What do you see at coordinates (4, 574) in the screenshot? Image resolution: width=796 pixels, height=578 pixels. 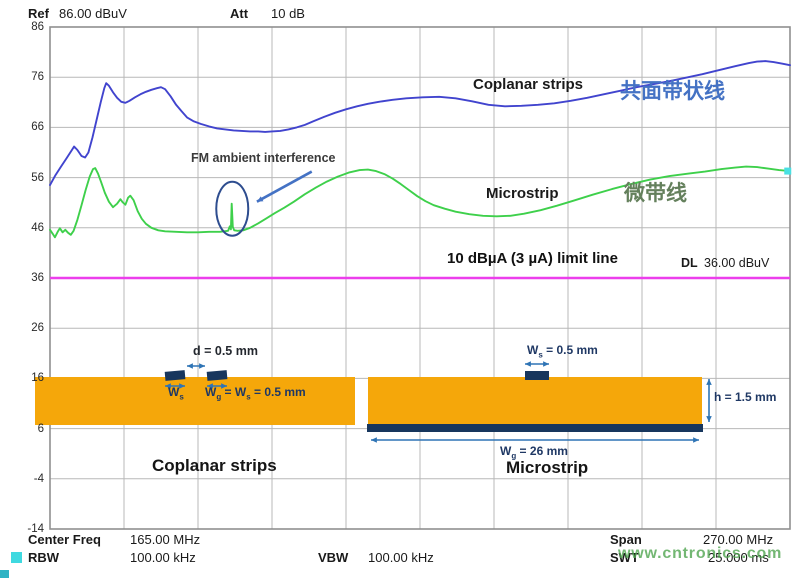 I see `corner-marker-icon` at bounding box center [4, 574].